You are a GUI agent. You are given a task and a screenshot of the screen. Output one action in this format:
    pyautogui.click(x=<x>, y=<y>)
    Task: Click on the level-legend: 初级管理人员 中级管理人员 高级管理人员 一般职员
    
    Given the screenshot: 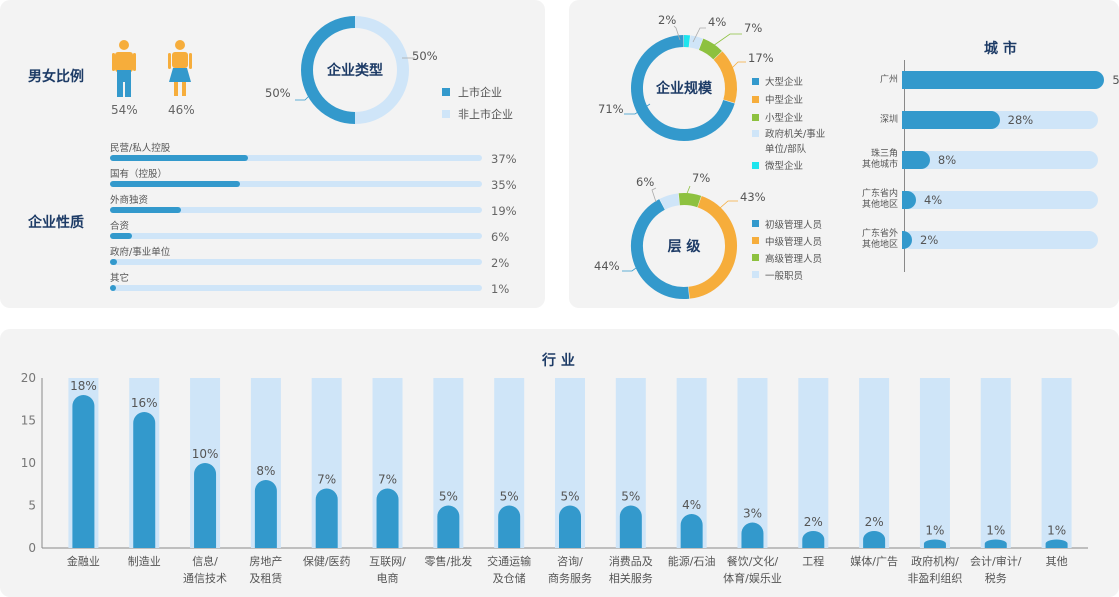 What is the action you would take?
    pyautogui.click(x=787, y=249)
    